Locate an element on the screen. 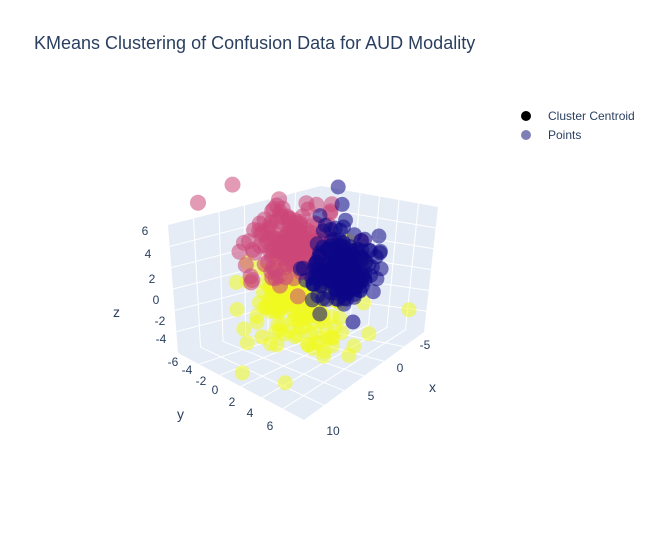 The width and height of the screenshot is (662, 536). legend-marker-centroid is located at coordinates (526, 115).